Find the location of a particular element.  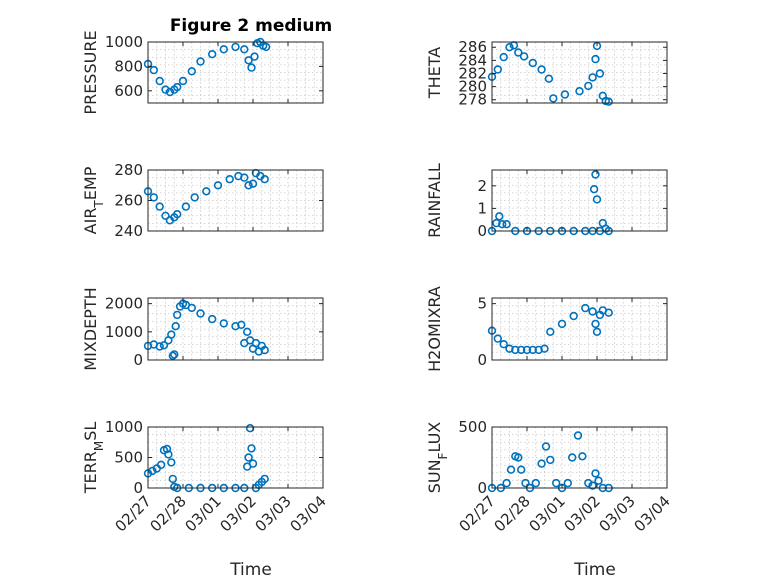

y-axis-label: RAINFALL is located at coordinates (434, 200).